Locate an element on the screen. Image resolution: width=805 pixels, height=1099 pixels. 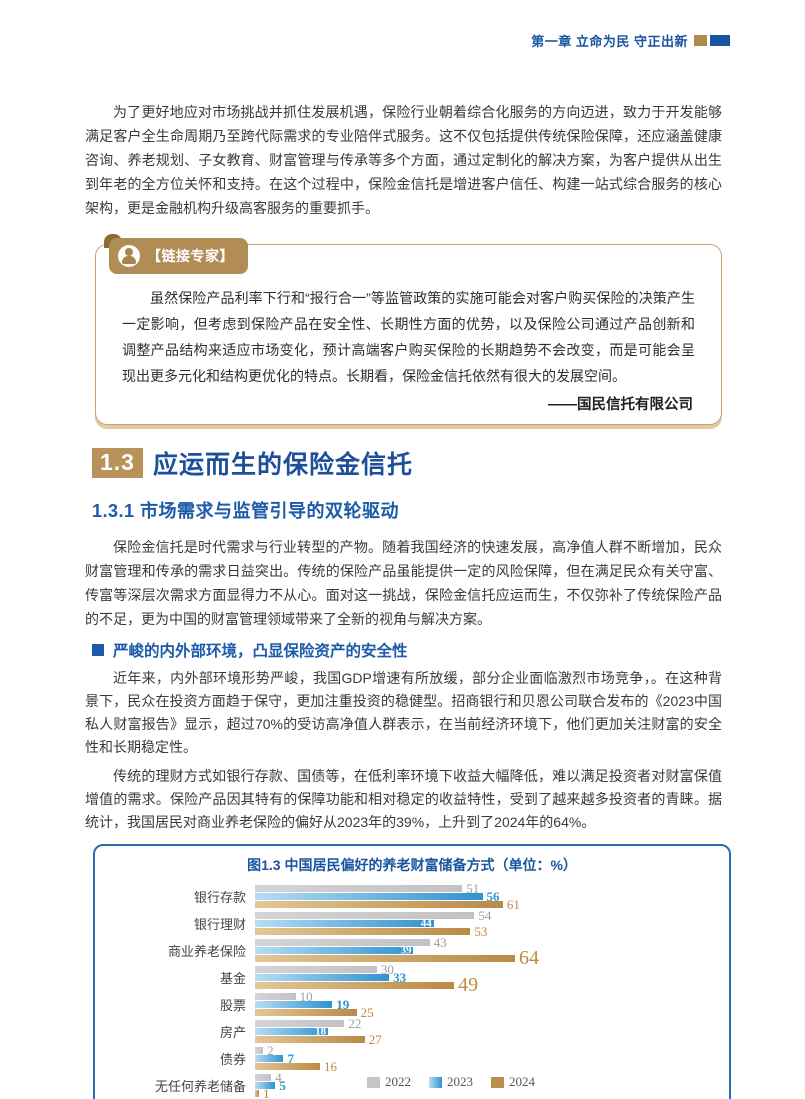
chart-category-label: 房产 is located at coordinates (232, 1032).